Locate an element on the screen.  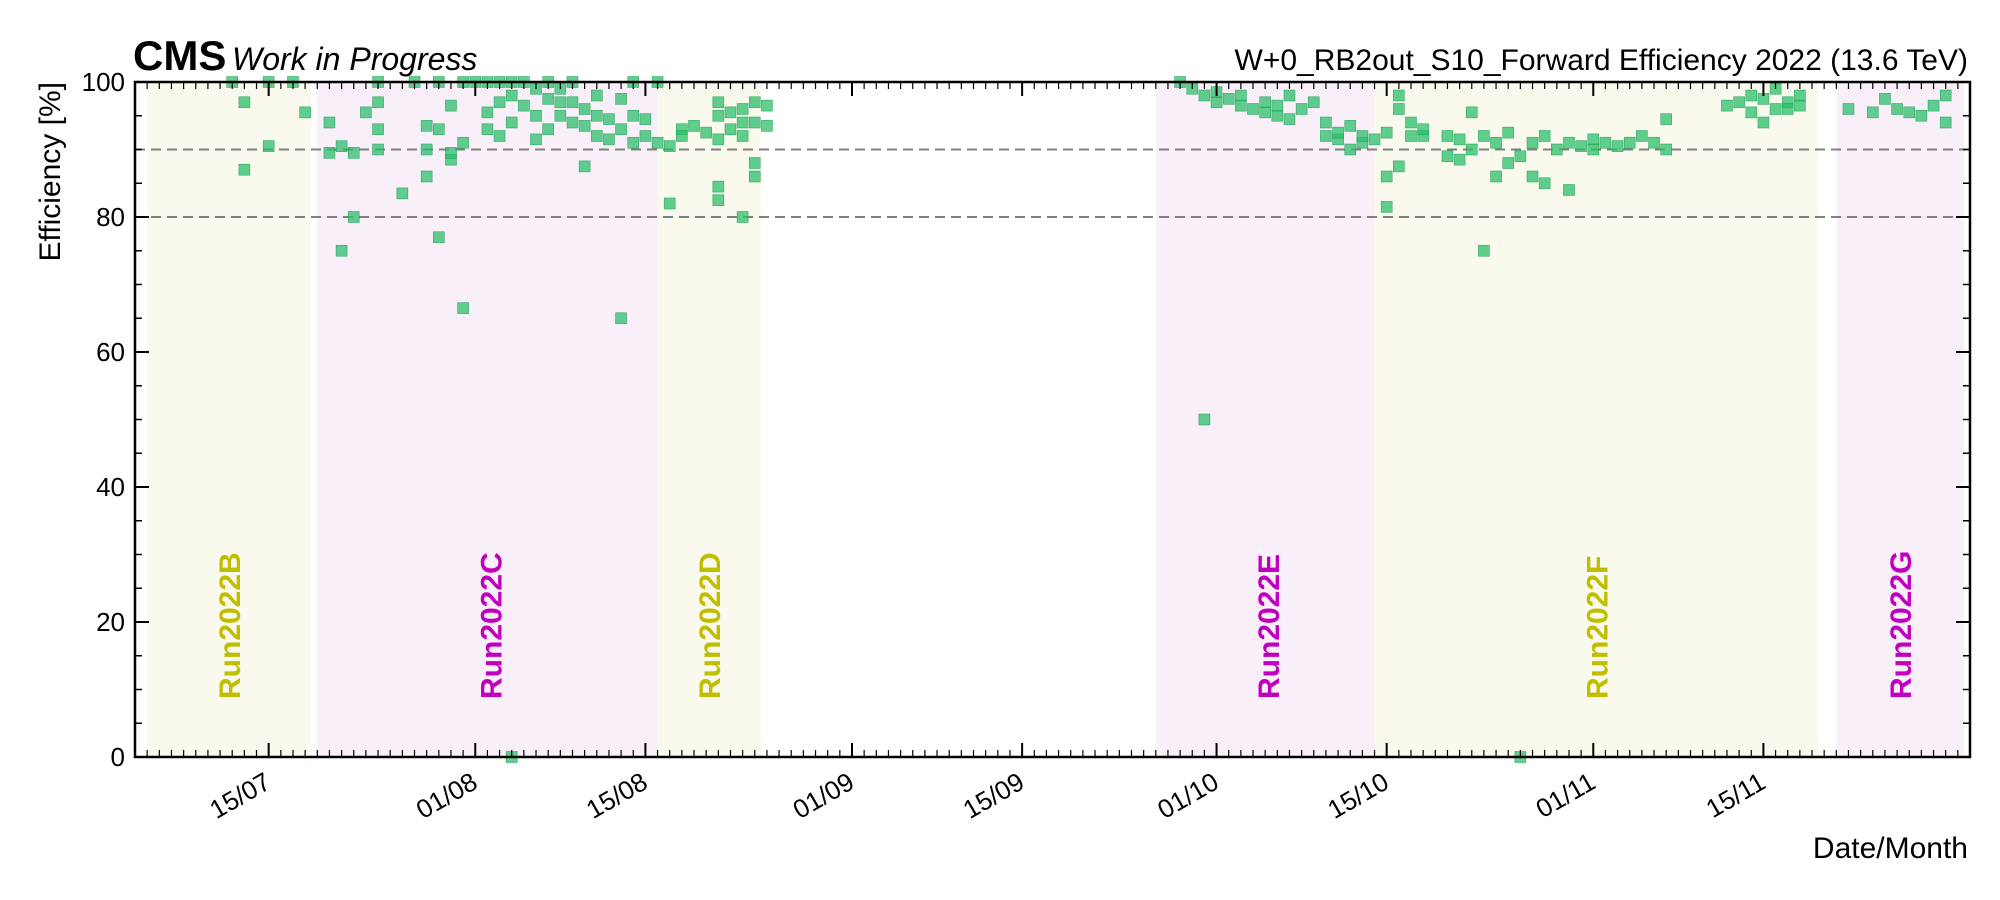
run-label: Run2022C is located at coordinates (491, 625).